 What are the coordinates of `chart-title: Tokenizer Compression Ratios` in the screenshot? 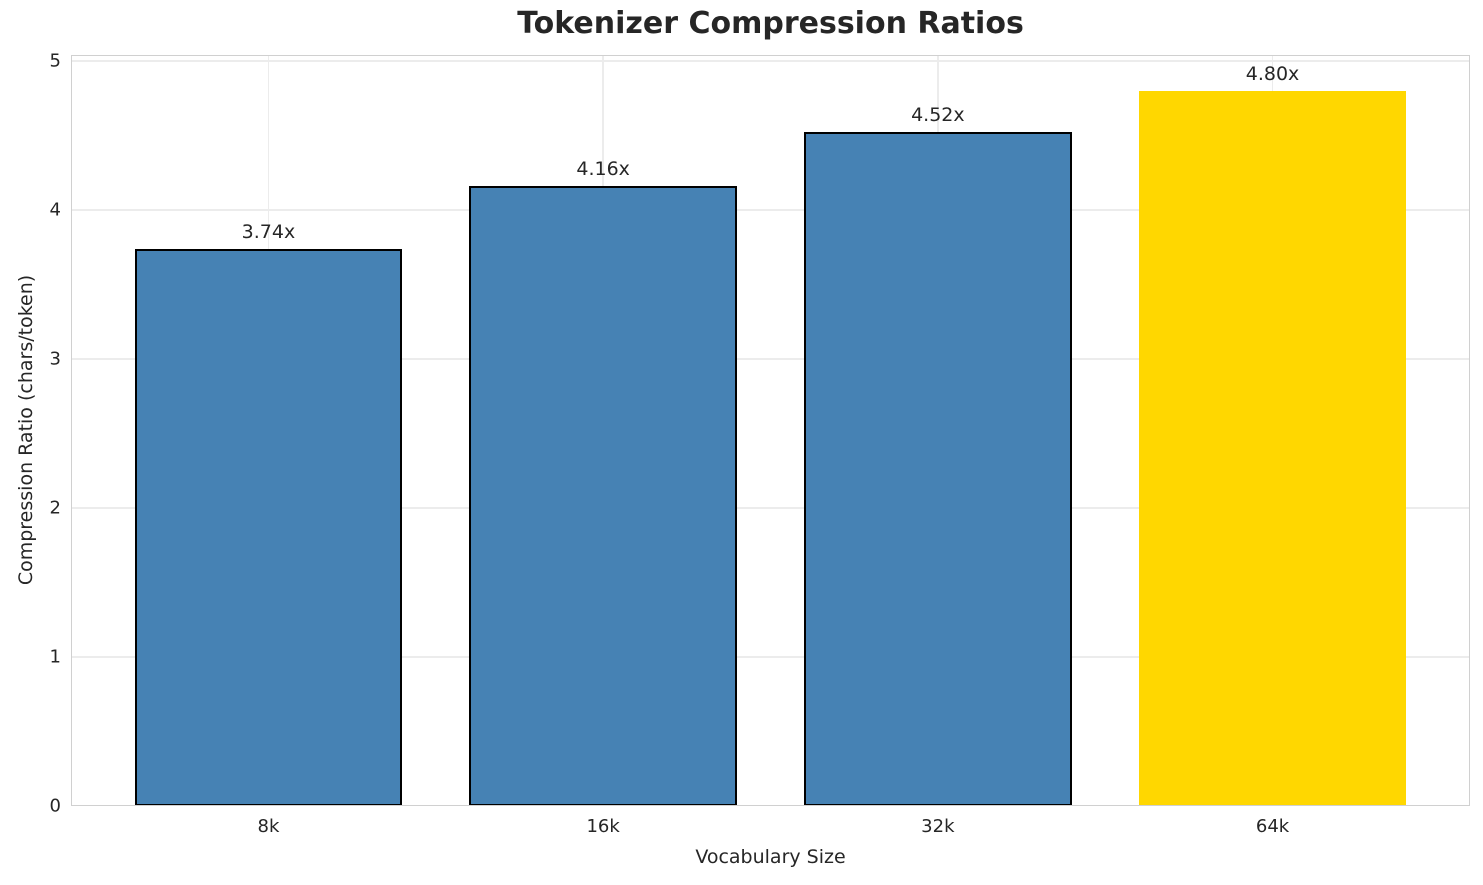 It's located at (770, 23).